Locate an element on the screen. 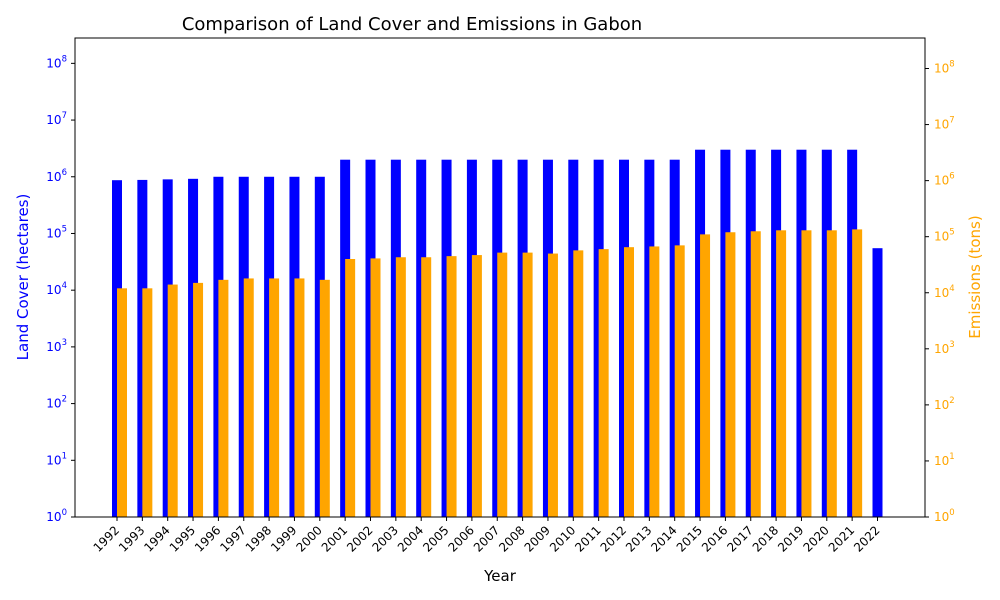 The width and height of the screenshot is (1000, 600). emissions-bar-1996 is located at coordinates (223, 398).